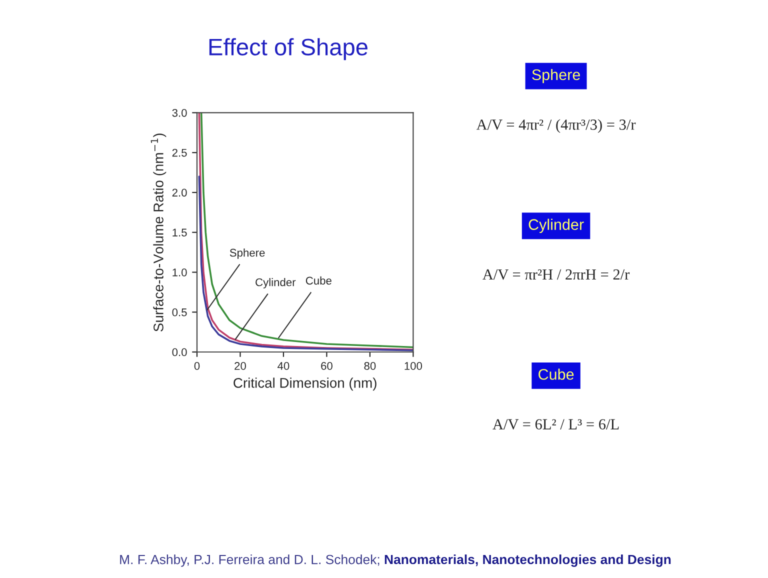 This screenshot has width=768, height=578. I want to click on annotation: Cylinder, so click(276, 283).